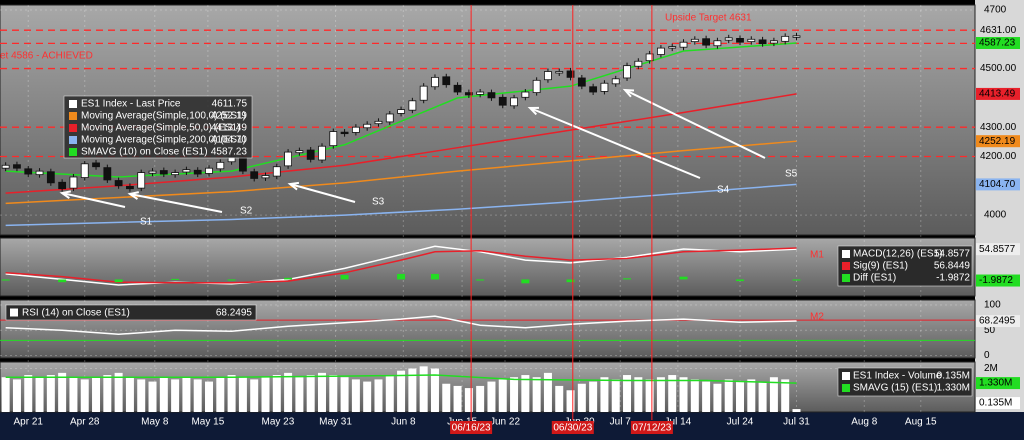 This screenshot has height=440, width=1024. What do you see at coordinates (897, 376) in the screenshot?
I see `legend-label: ES1 Index - Volume` at bounding box center [897, 376].